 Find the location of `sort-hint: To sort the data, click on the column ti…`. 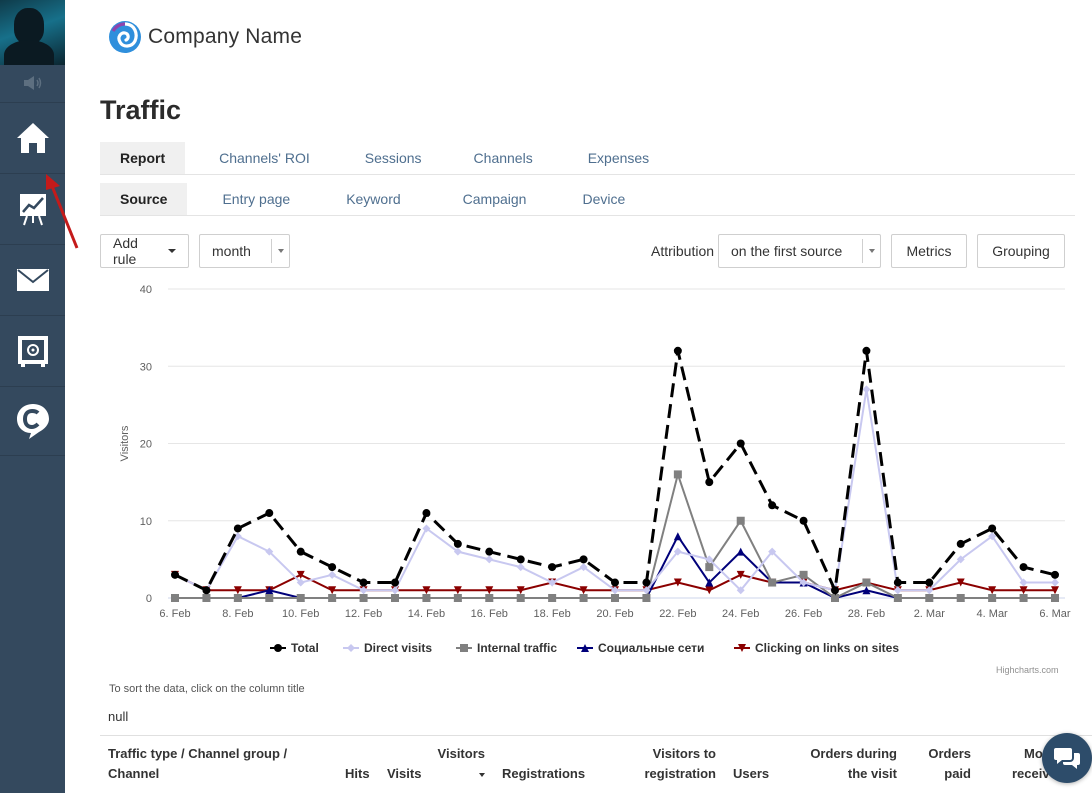

sort-hint: To sort the data, click on the column ti… is located at coordinates (207, 689).